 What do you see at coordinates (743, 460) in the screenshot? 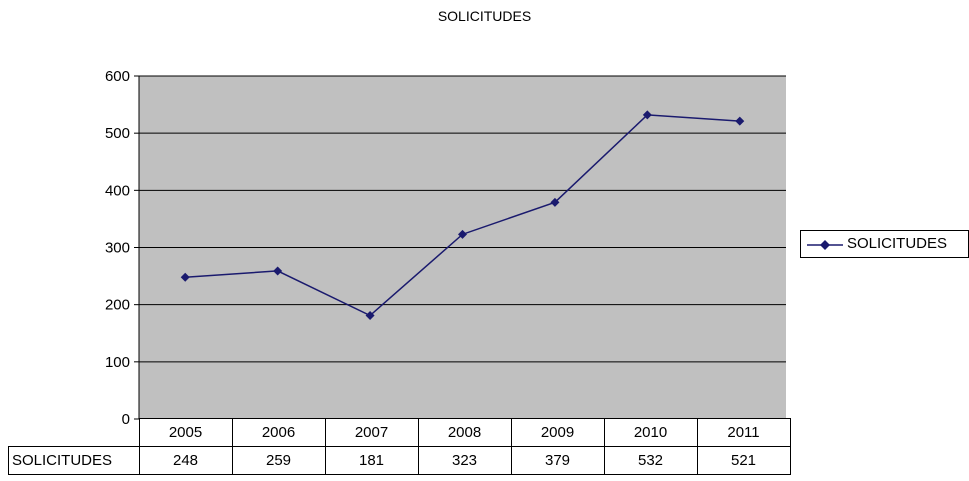
I see `data-table-value: 521` at bounding box center [743, 460].